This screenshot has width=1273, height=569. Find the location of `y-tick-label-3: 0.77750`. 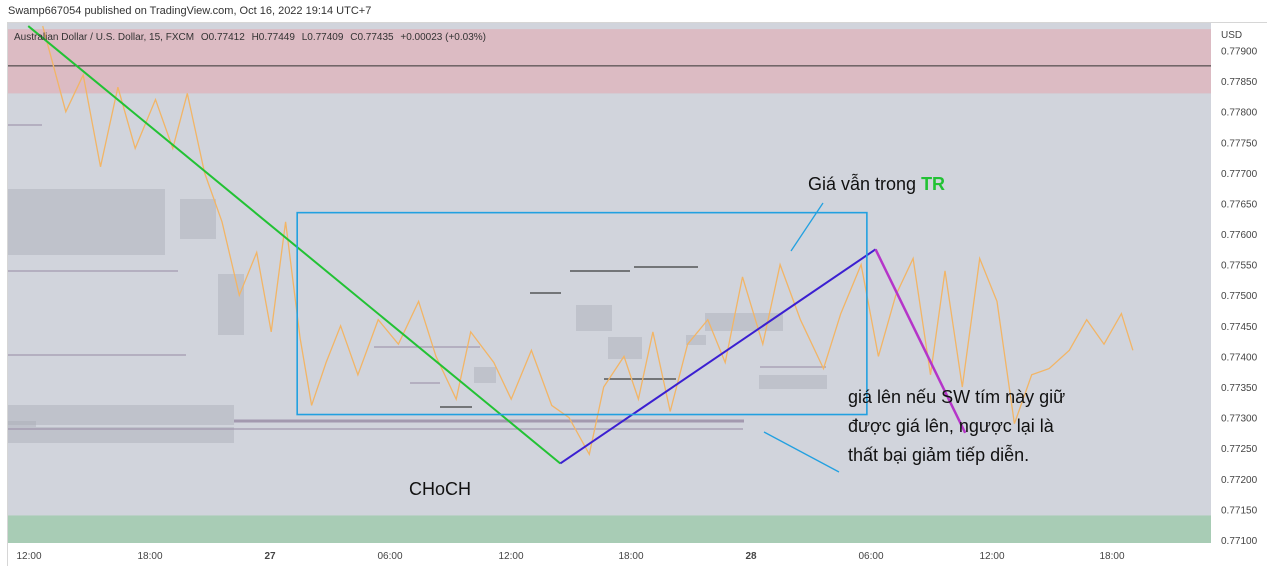

y-tick-label-3: 0.77750 is located at coordinates (1239, 143).